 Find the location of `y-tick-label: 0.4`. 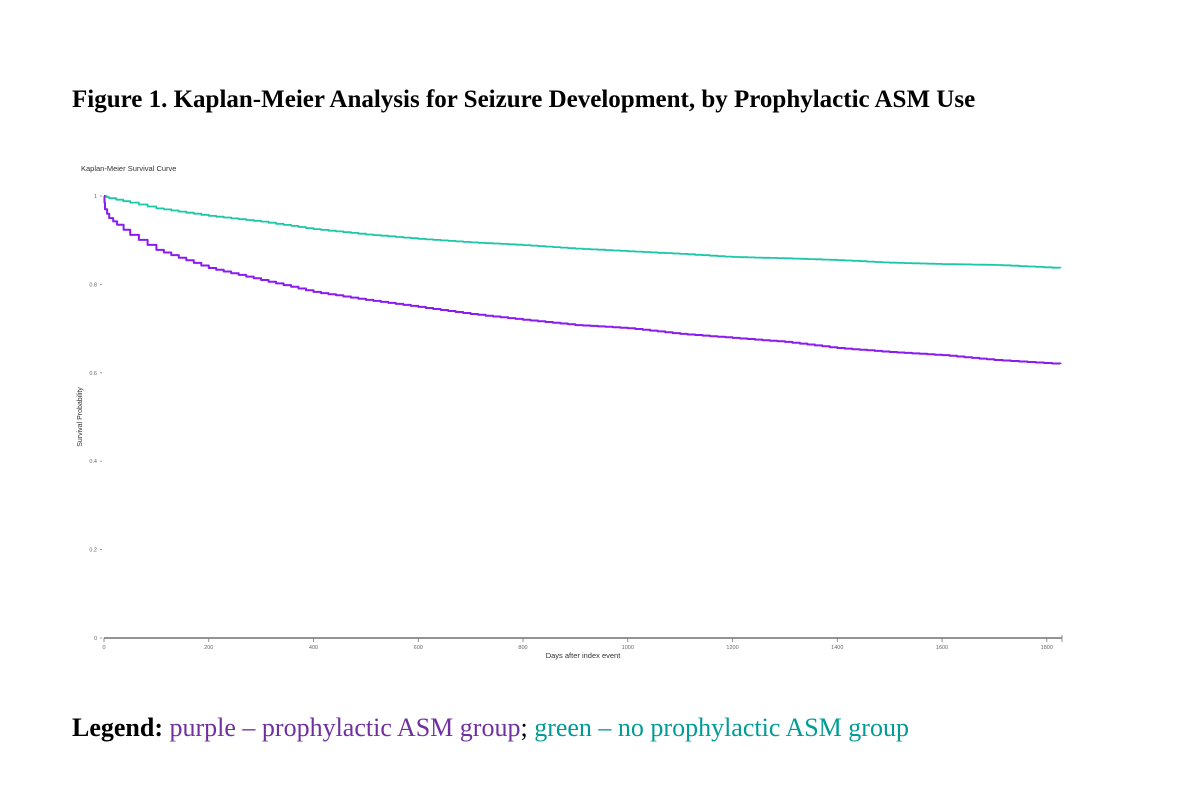

y-tick-label: 0.4 is located at coordinates (93, 462).